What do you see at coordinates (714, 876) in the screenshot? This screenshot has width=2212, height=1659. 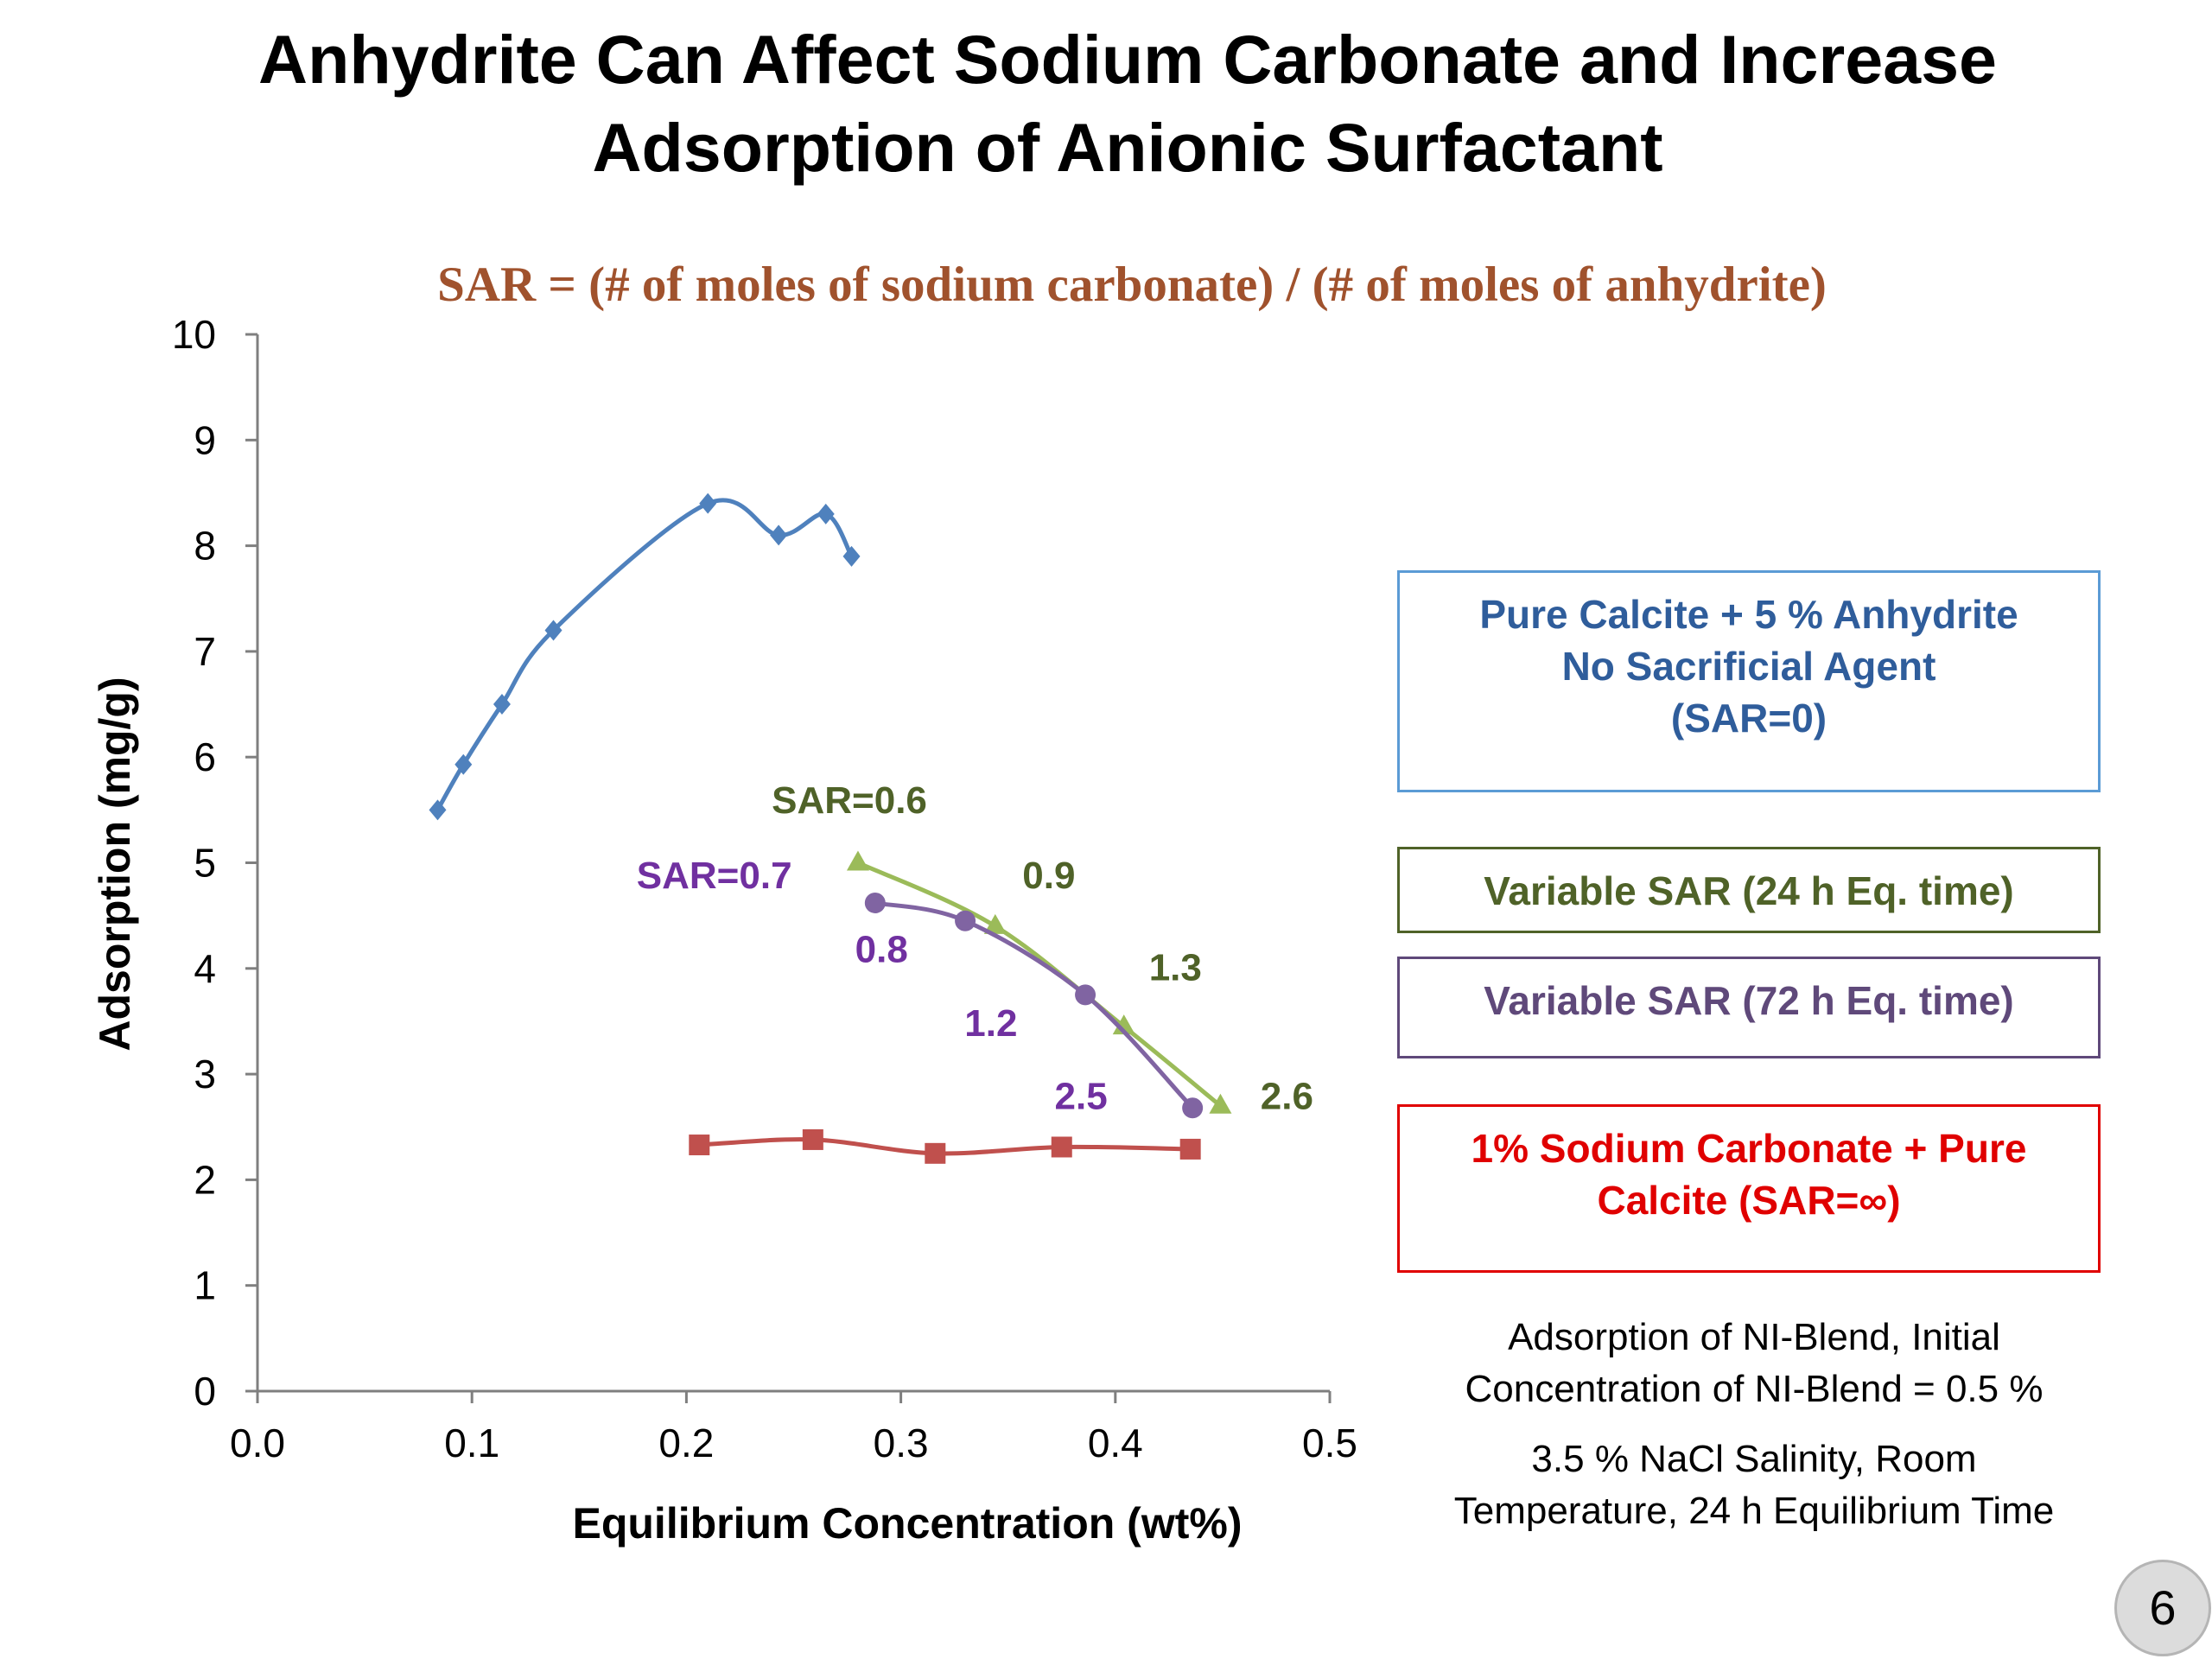 I see `data-label: SAR=0.7` at bounding box center [714, 876].